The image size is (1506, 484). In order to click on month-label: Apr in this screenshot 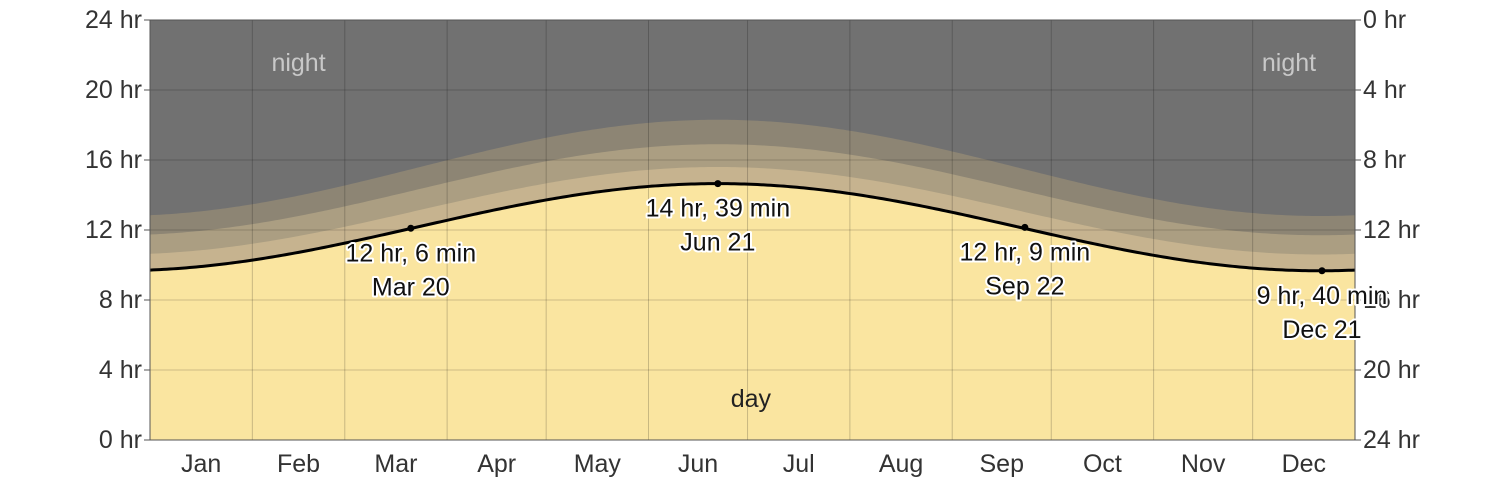, I will do `click(496, 464)`.